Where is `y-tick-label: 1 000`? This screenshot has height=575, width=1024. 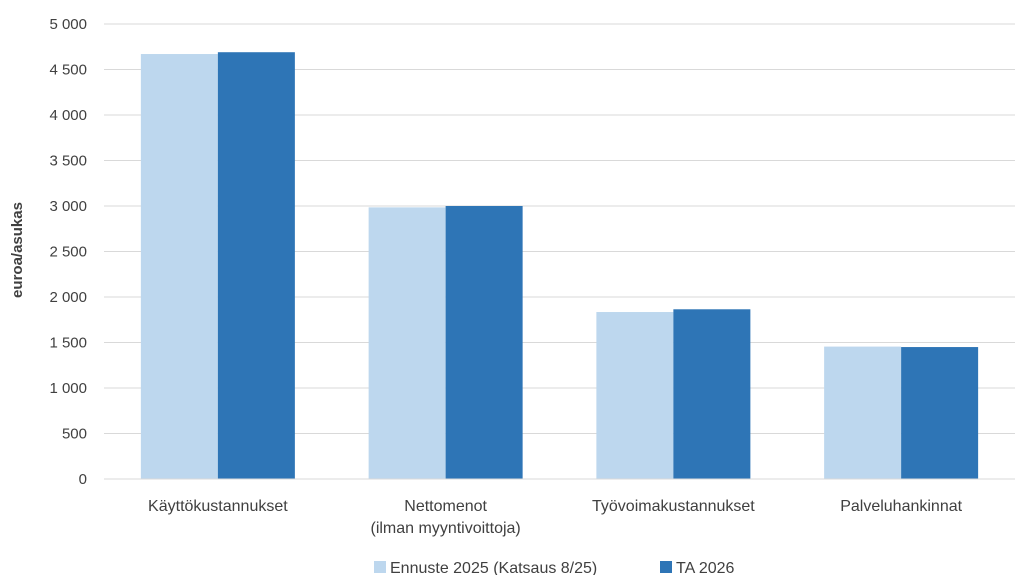 y-tick-label: 1 000 is located at coordinates (68, 388).